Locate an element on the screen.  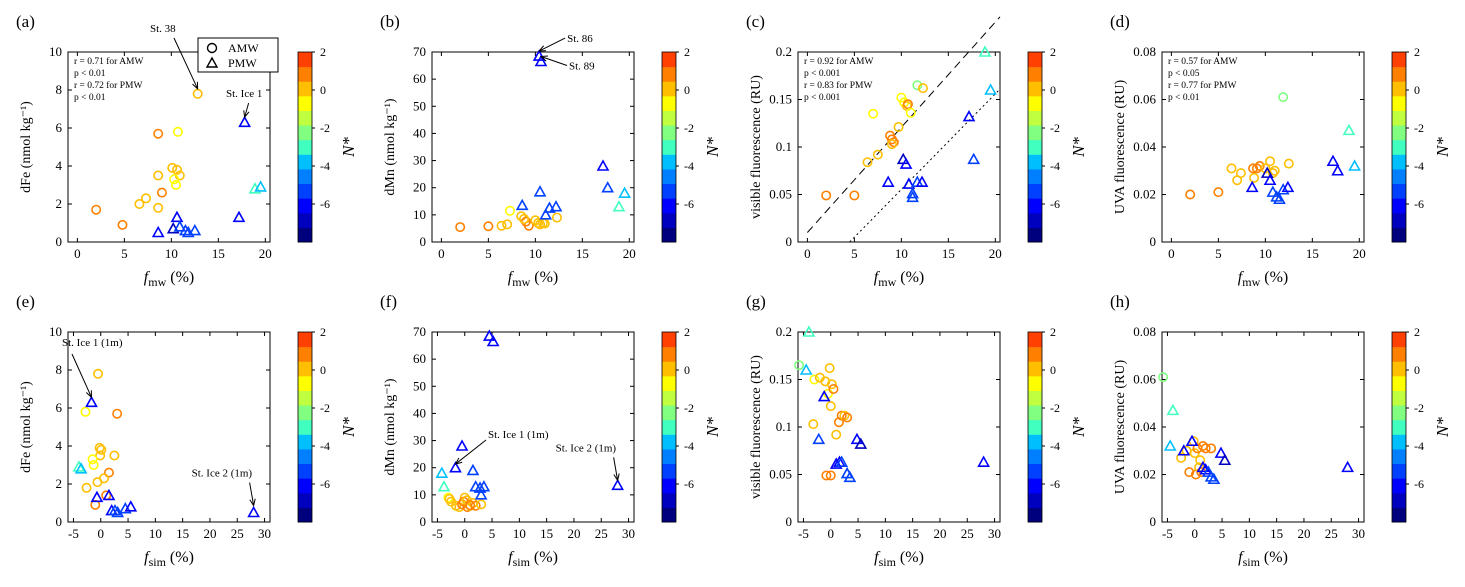
stats-text: p < 0.05 is located at coordinates (1184, 74).